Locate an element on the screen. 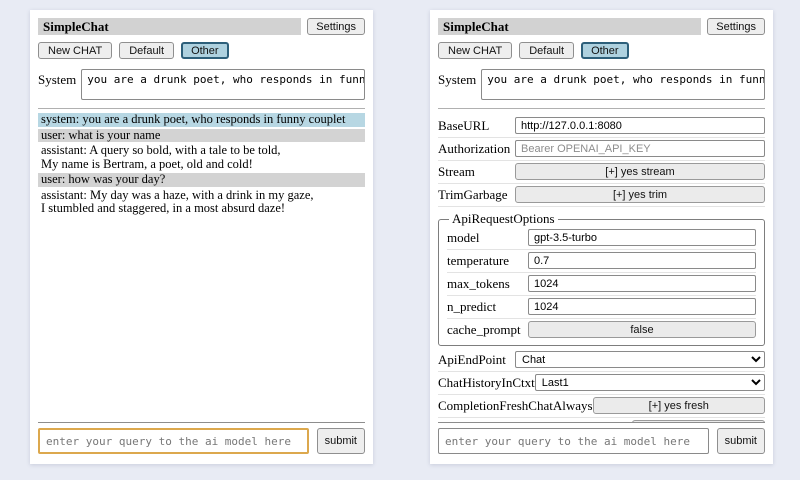 Image resolution: width=800 pixels, height=480 pixels. settings-row-chathistoryinctxt: ChatHistoryInCtxt Last1 is located at coordinates (601, 383).